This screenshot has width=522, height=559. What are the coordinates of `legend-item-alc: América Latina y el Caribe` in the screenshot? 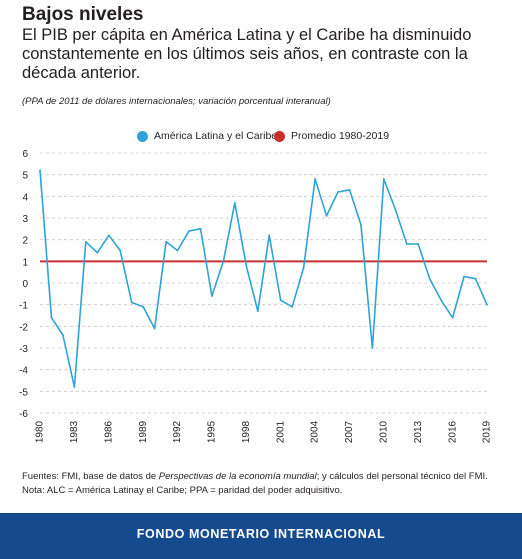 It's located at (207, 136).